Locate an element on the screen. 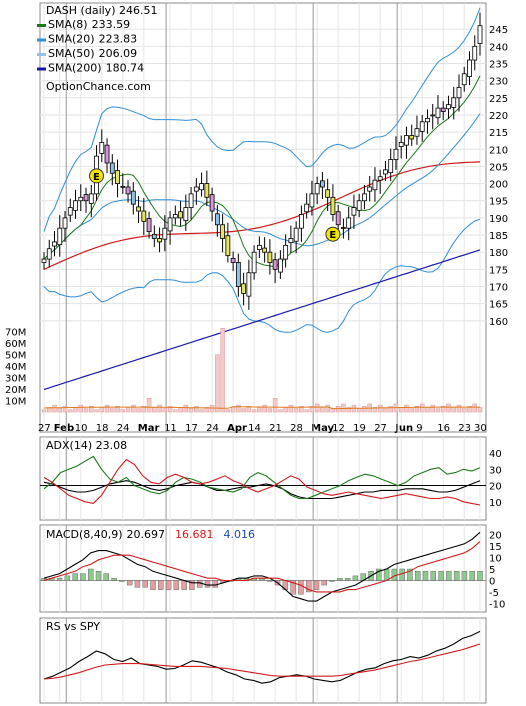  legend-entry: SMA(200) 180.74 is located at coordinates (96, 68).